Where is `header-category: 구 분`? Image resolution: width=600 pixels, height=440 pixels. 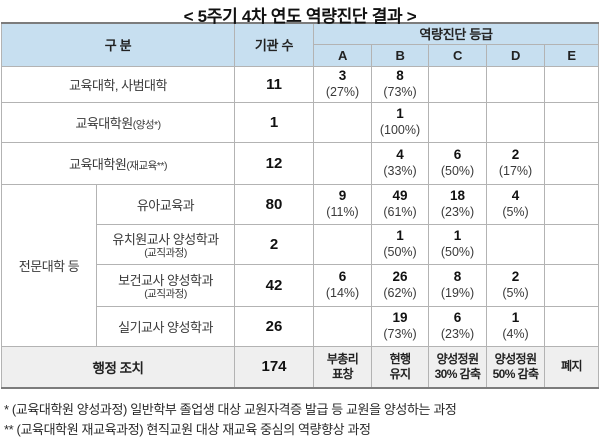 header-category: 구 분 is located at coordinates (118, 44).